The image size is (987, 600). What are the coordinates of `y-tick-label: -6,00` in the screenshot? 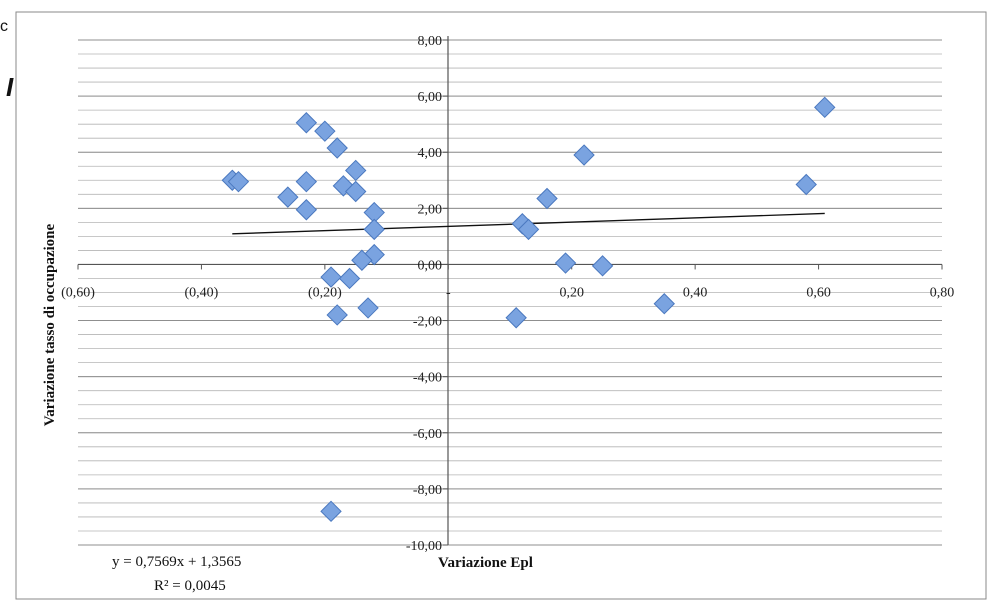 It's located at (427, 434).